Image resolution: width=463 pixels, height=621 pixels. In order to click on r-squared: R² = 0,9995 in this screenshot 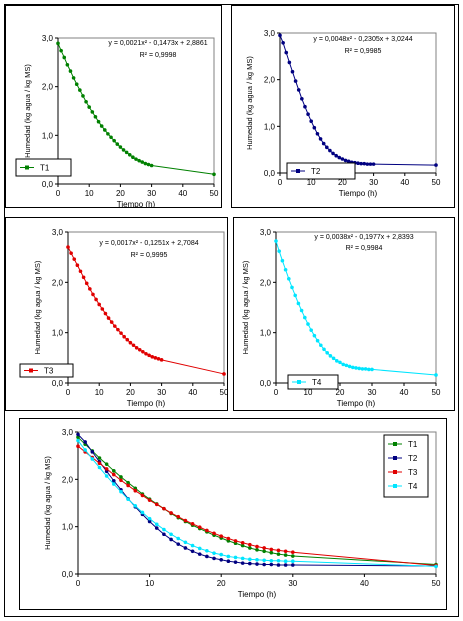, I will do `click(149, 255)`.